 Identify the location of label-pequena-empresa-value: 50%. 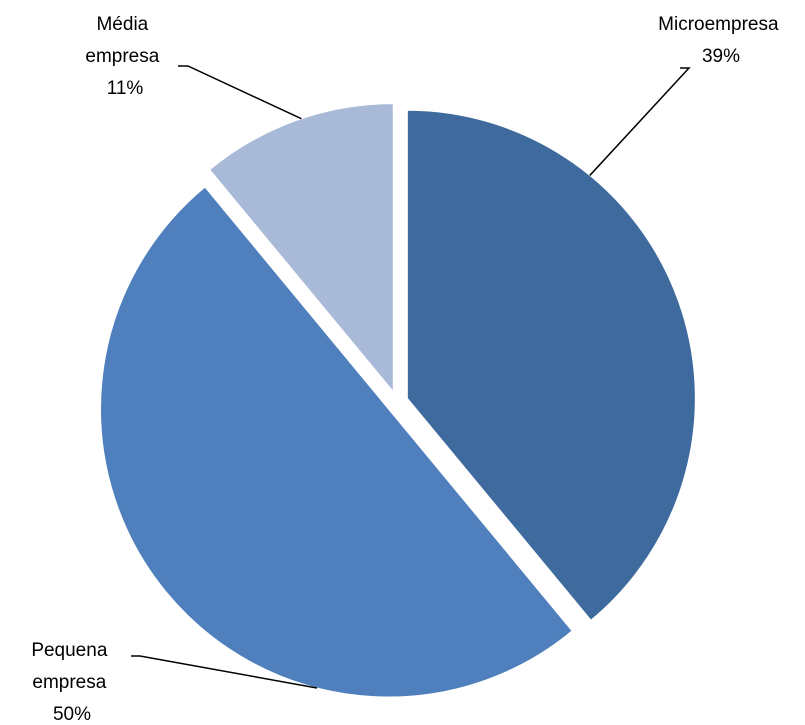
(72, 714).